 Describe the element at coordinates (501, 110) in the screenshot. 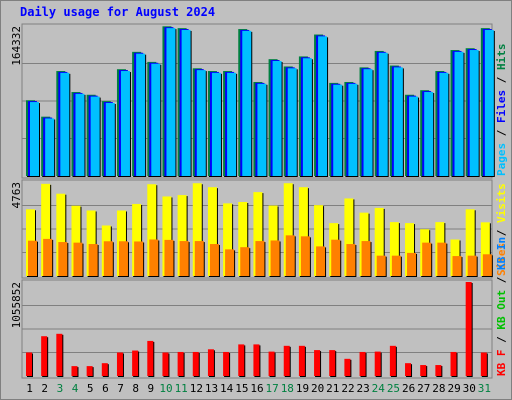

I see `hits-legend: Pages / Files / Hits` at that location.